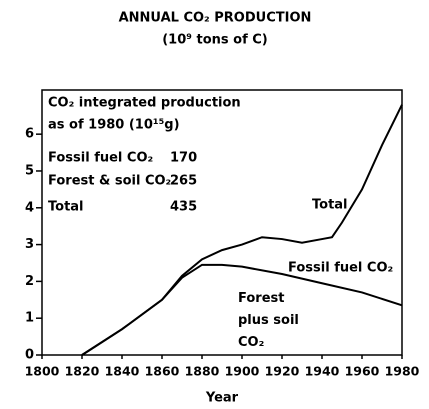 The image size is (429, 409). Describe the element at coordinates (362, 371) in the screenshot. I see `x-tick-label: 1960` at that location.